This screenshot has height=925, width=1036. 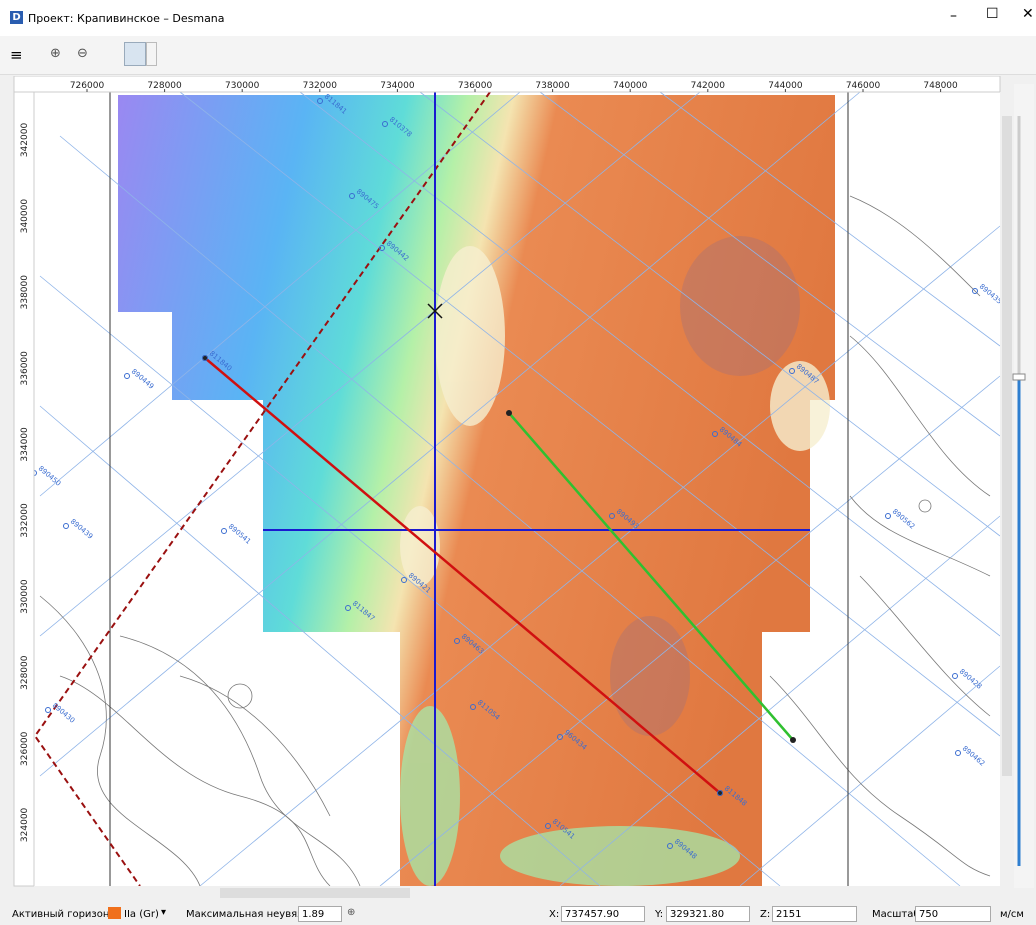 I want to click on zoom-panel, so click(x=1024, y=486).